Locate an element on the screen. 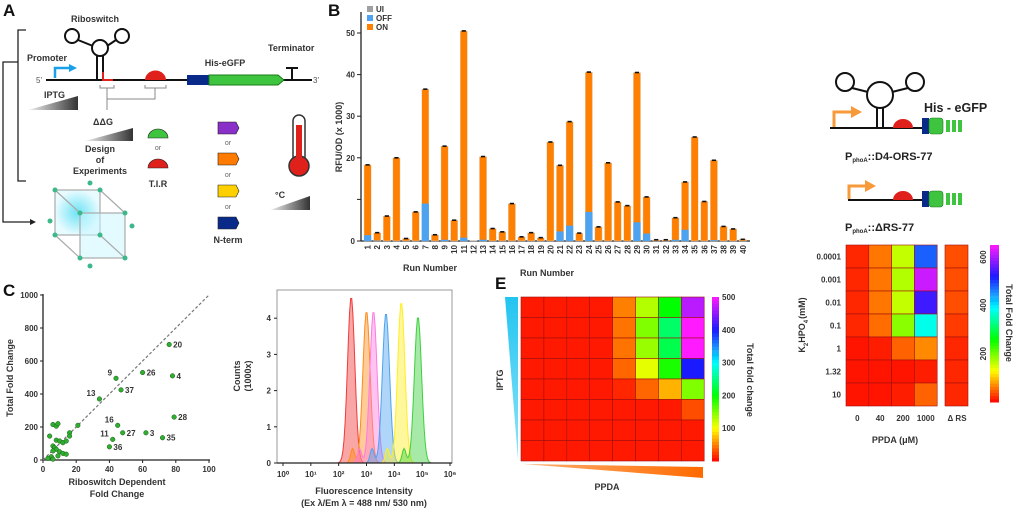  his-egfp-label: His - eGFP is located at coordinates (955, 108).